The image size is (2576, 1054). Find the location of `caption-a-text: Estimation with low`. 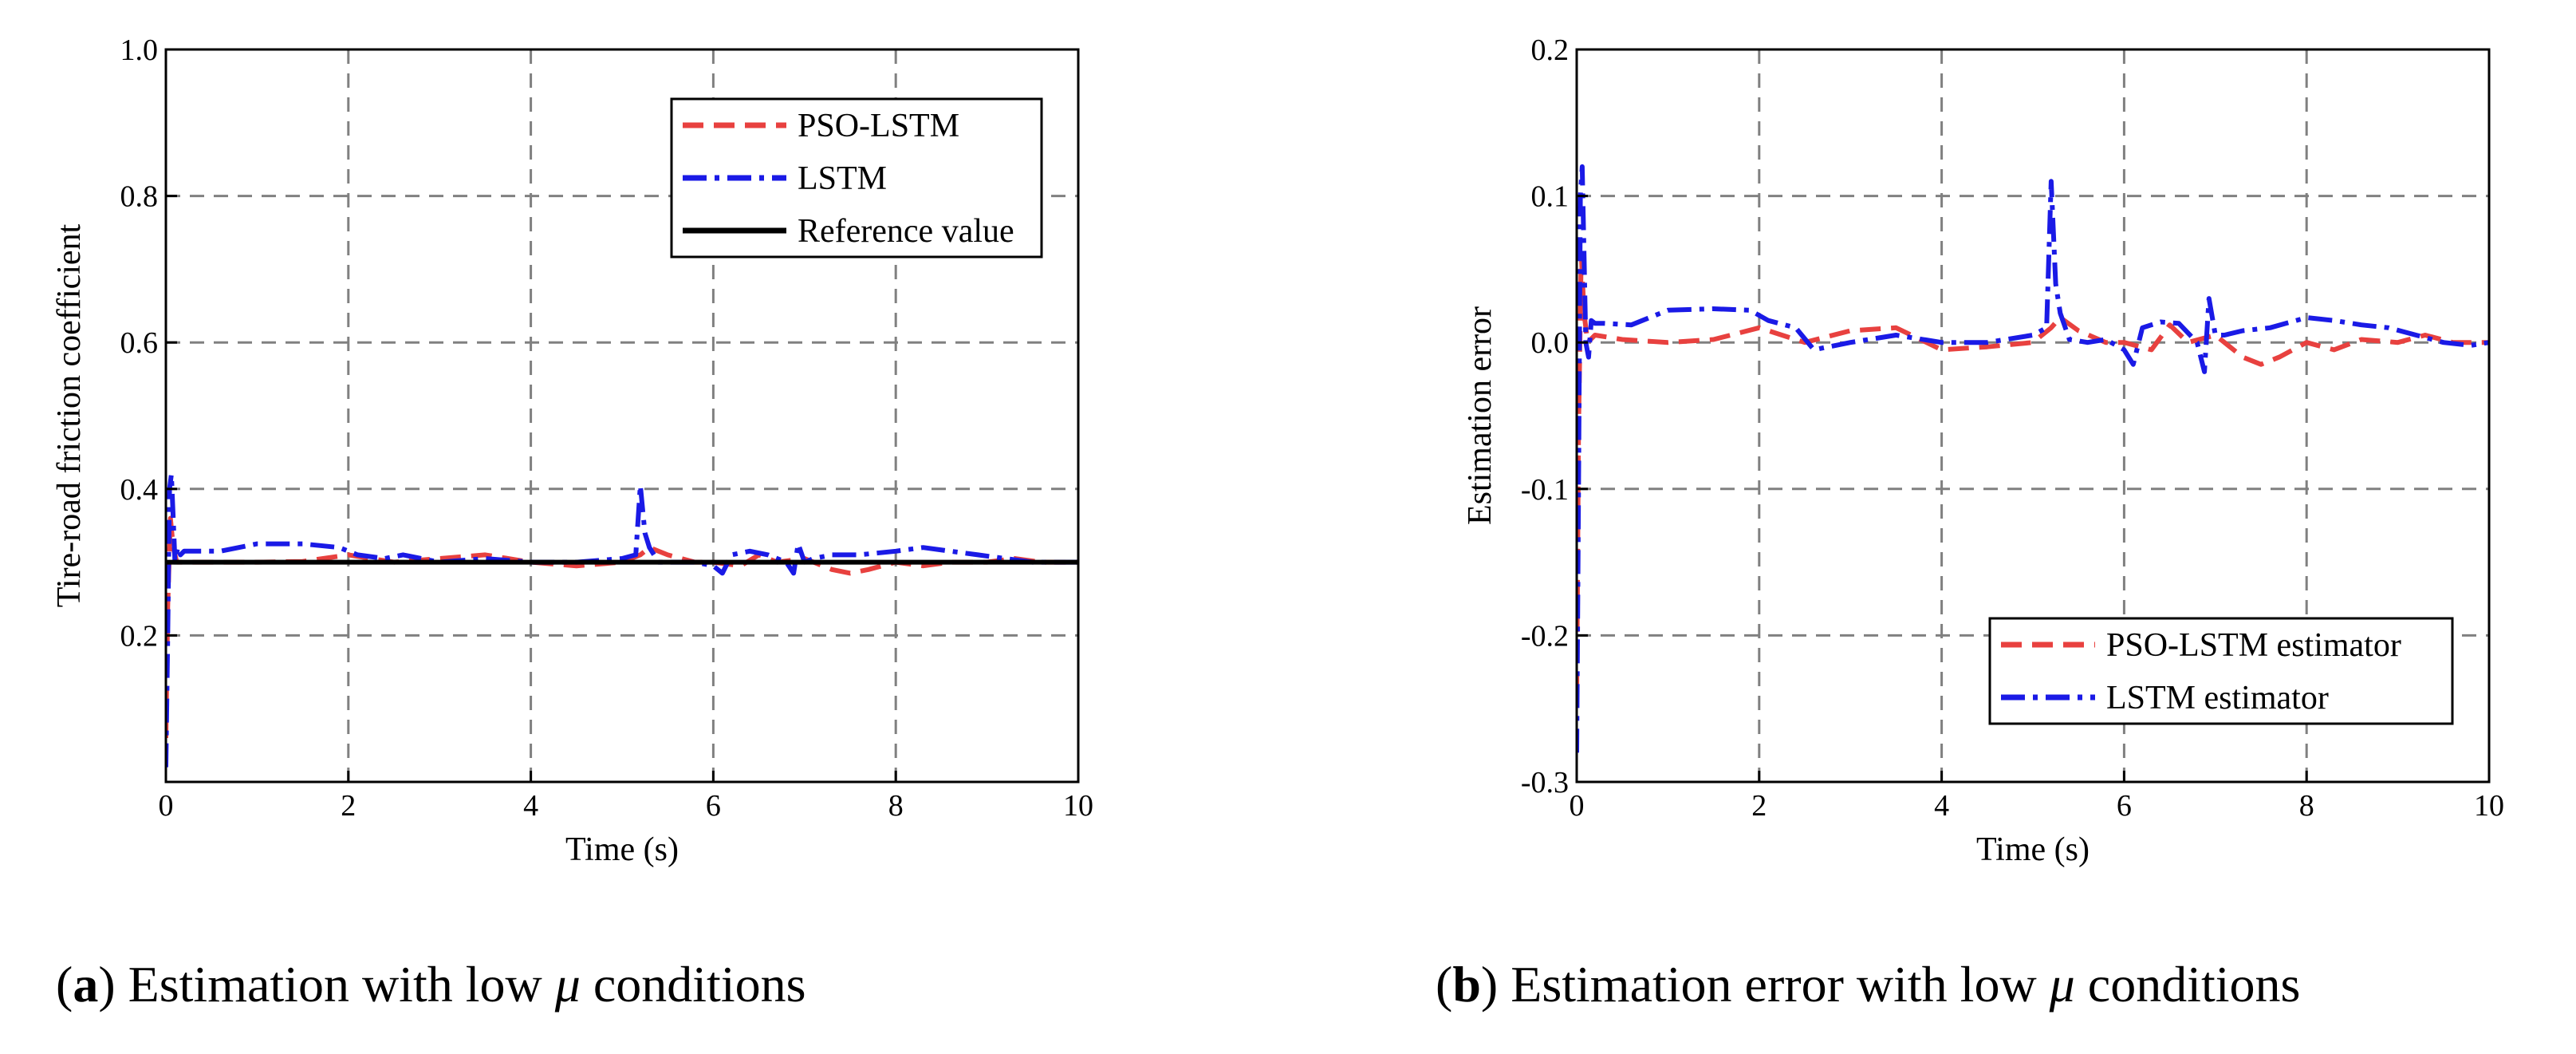

caption-a-text: Estimation with low is located at coordinates (335, 984).